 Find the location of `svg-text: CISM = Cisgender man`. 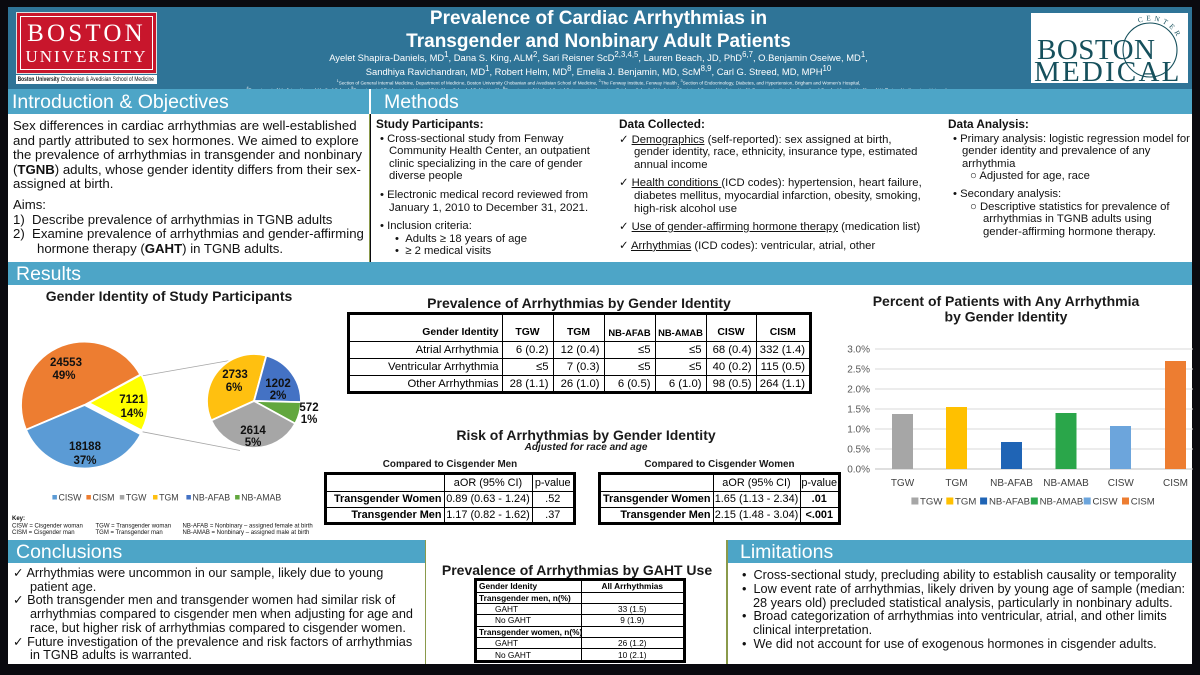

svg-text: CISM = Cisgender man is located at coordinates (43, 533).